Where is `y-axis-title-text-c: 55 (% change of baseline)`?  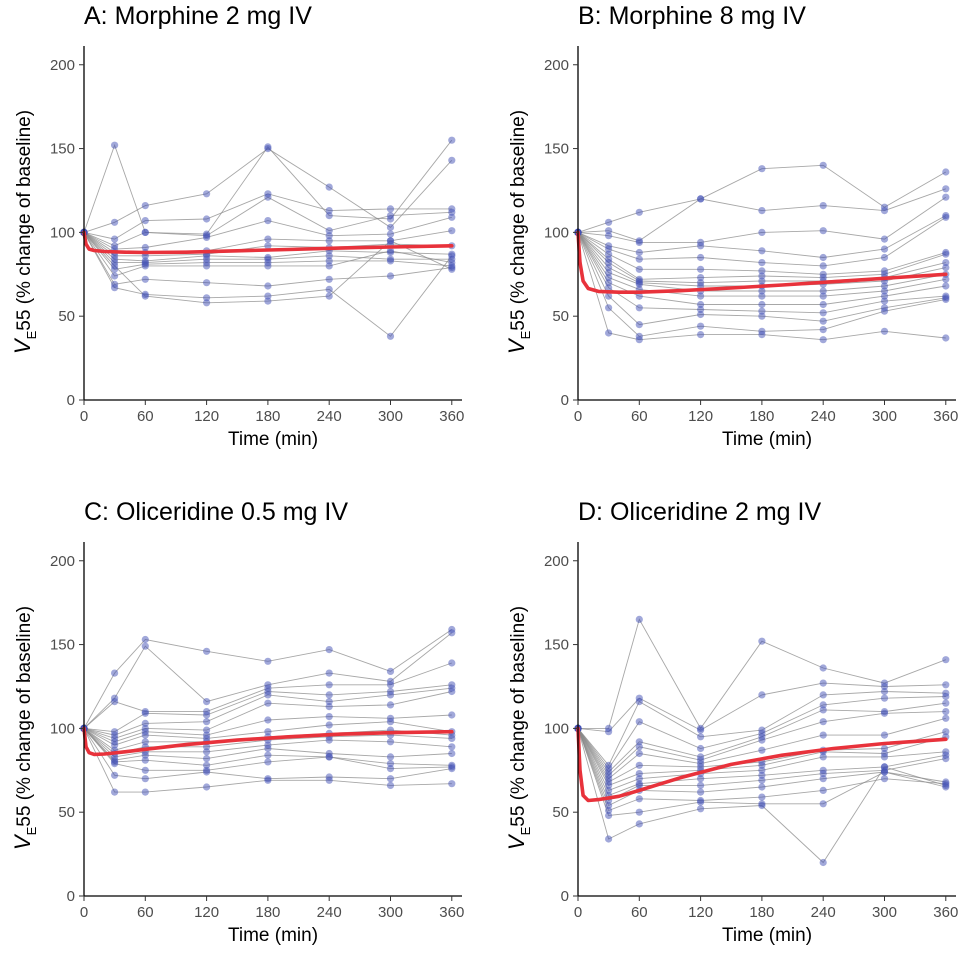 y-axis-title-text-c: 55 (% change of baseline) is located at coordinates (24, 716).